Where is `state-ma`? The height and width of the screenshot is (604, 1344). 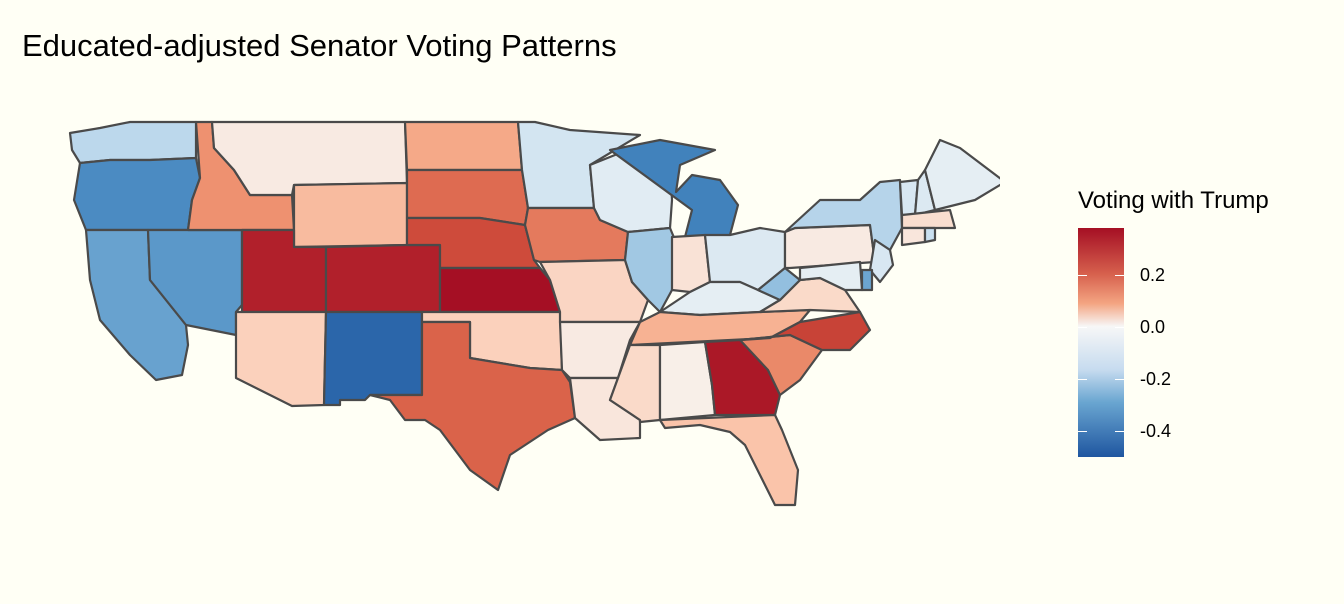 state-ma is located at coordinates (928, 219).